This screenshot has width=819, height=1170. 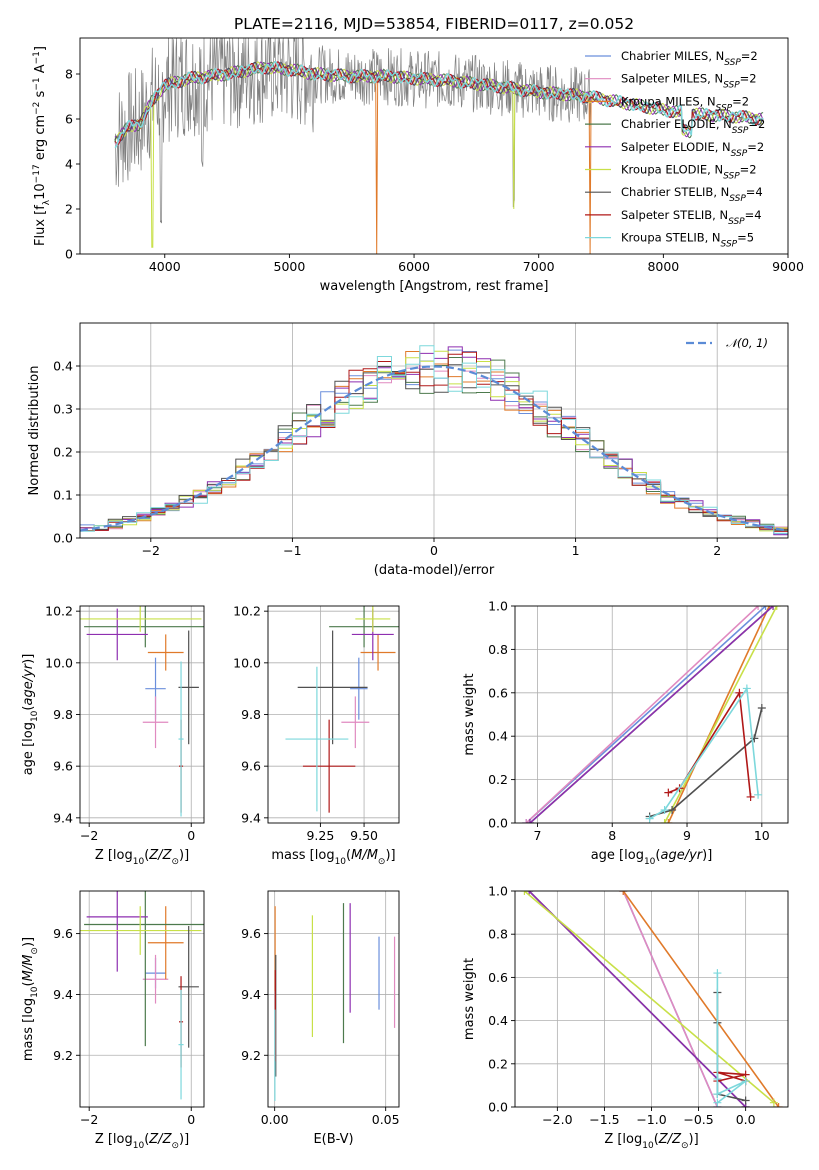 I want to click on histogram-kroupa-stelib, so click(x=434, y=439).